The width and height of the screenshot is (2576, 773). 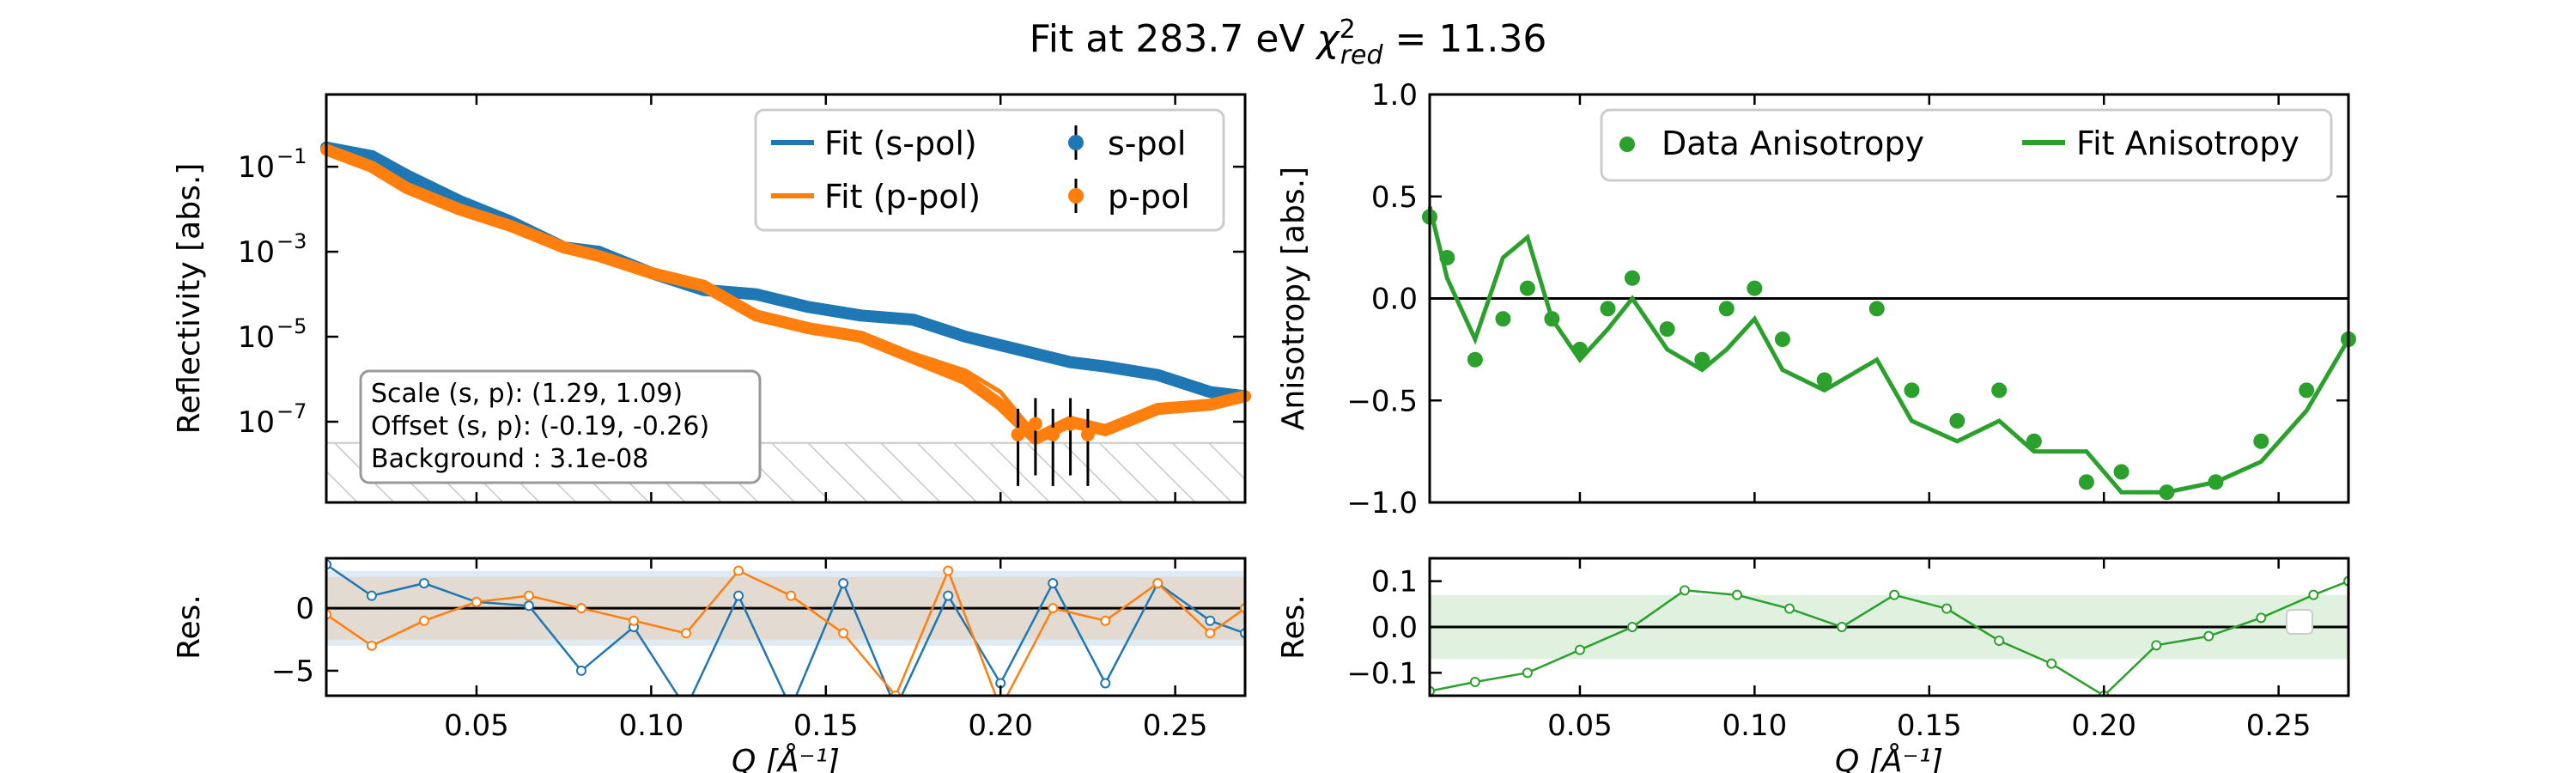 What do you see at coordinates (291, 241) in the screenshot?
I see `refl-ytick-exponent: −3` at bounding box center [291, 241].